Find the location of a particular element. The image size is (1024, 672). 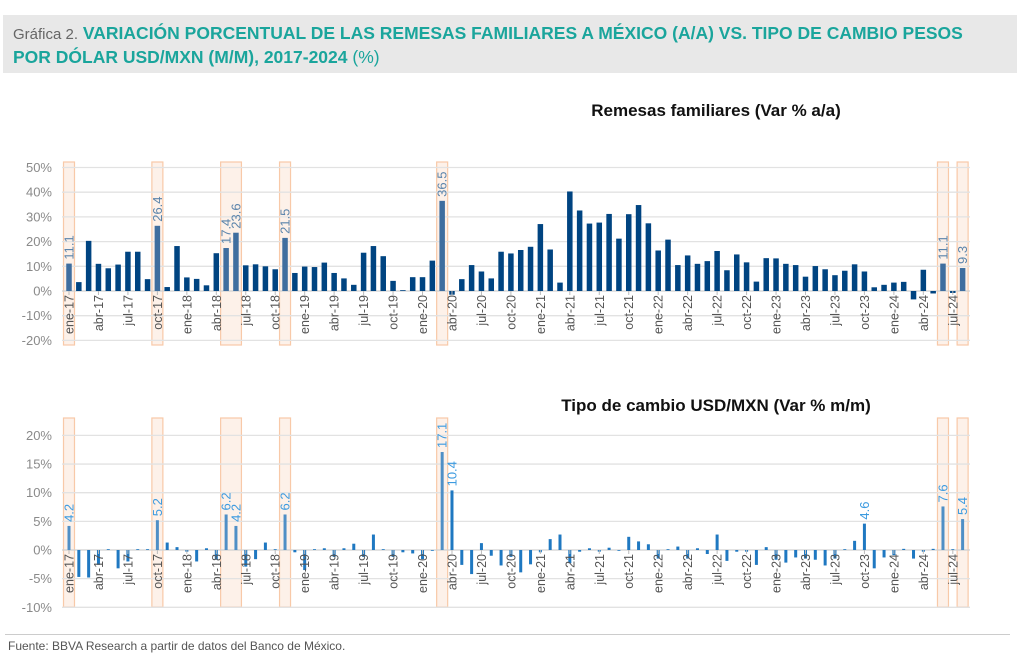

y-tick-label: -5% is located at coordinates (41, 578).